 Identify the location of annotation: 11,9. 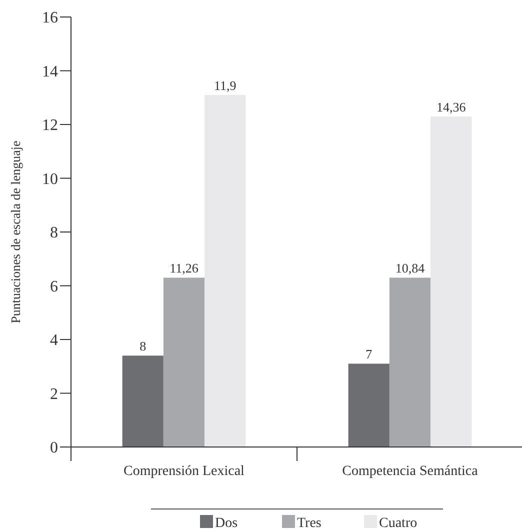
(225, 85).